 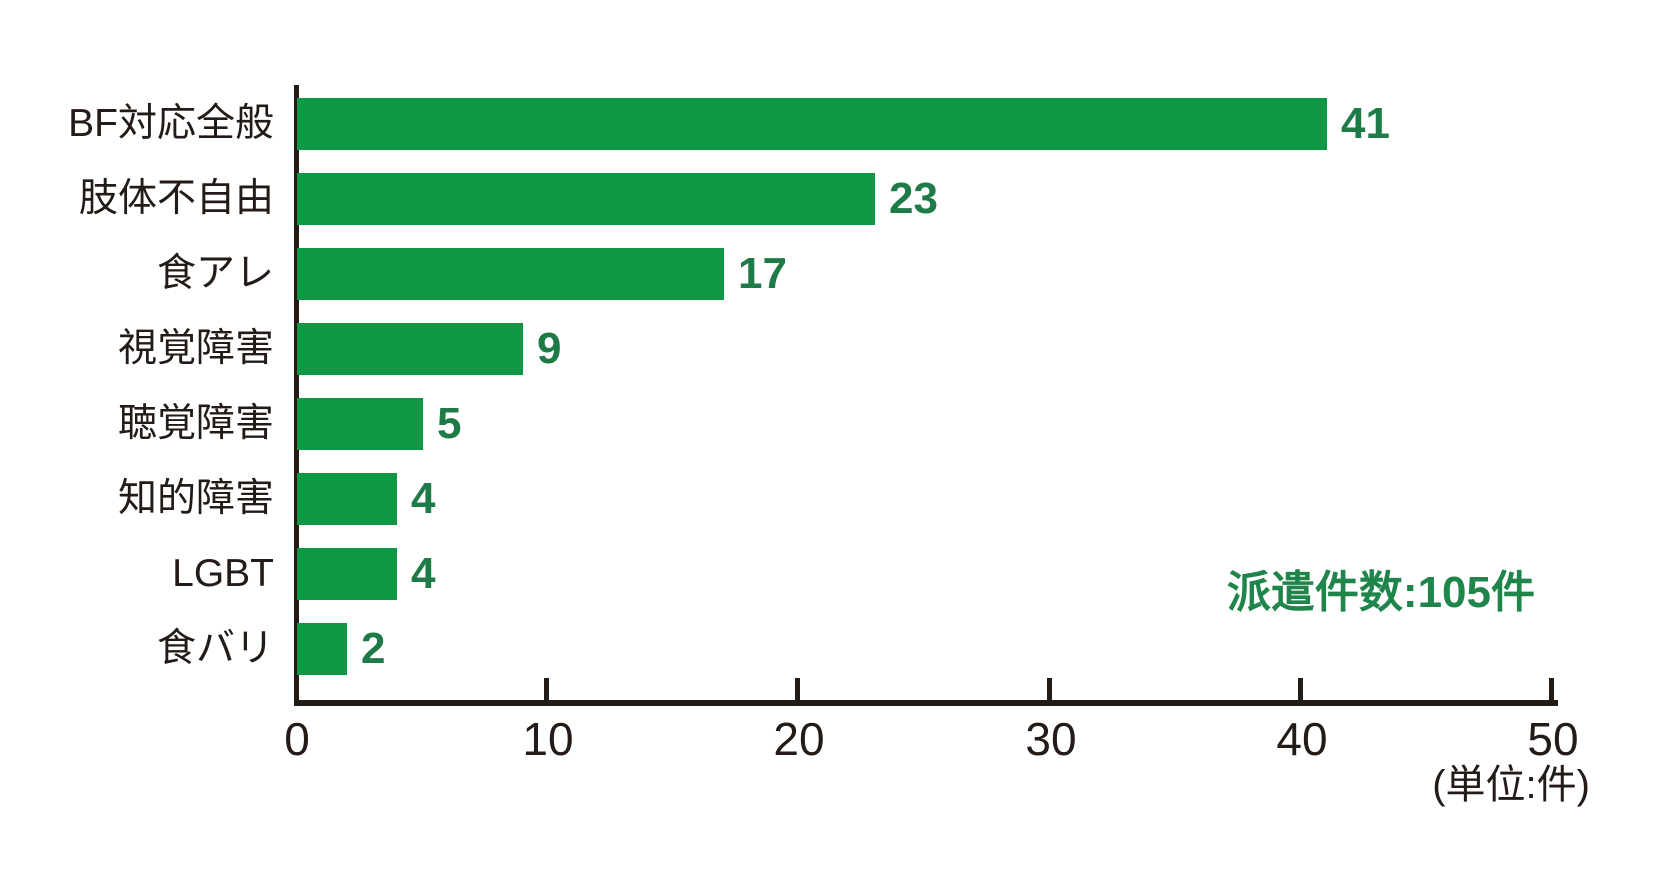 I want to click on category-label: 視覚障害, so click(x=195, y=348).